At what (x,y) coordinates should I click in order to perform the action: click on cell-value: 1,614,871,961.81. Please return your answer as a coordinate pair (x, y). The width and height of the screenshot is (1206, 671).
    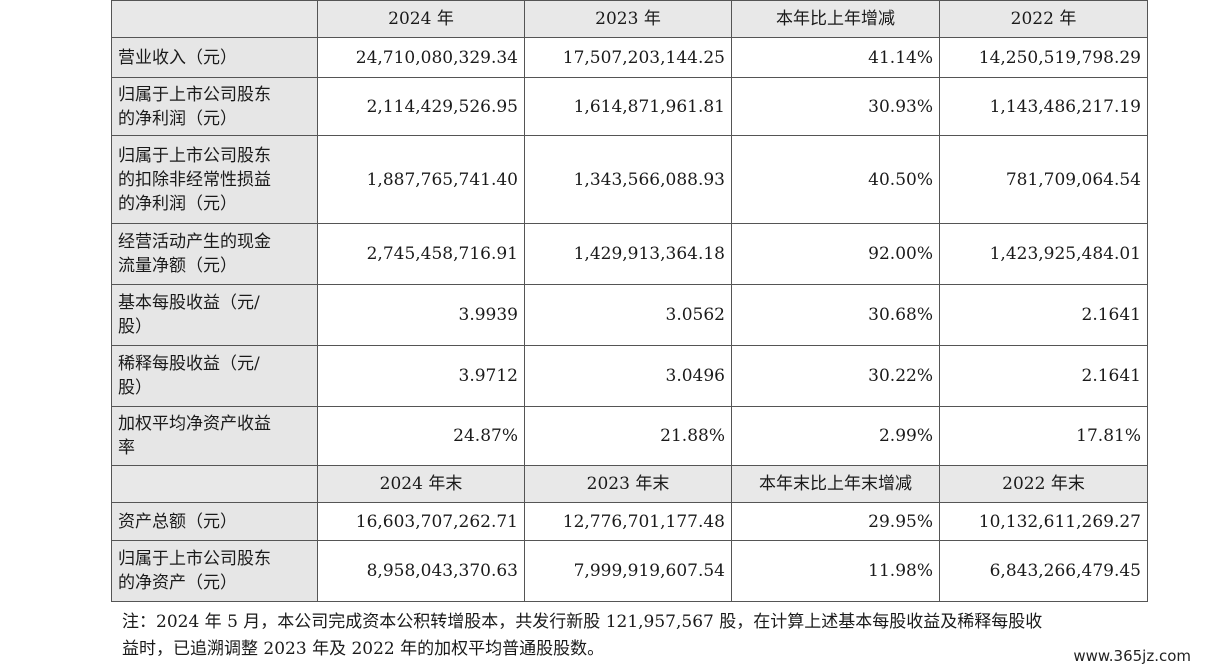
    Looking at the image, I should click on (628, 106).